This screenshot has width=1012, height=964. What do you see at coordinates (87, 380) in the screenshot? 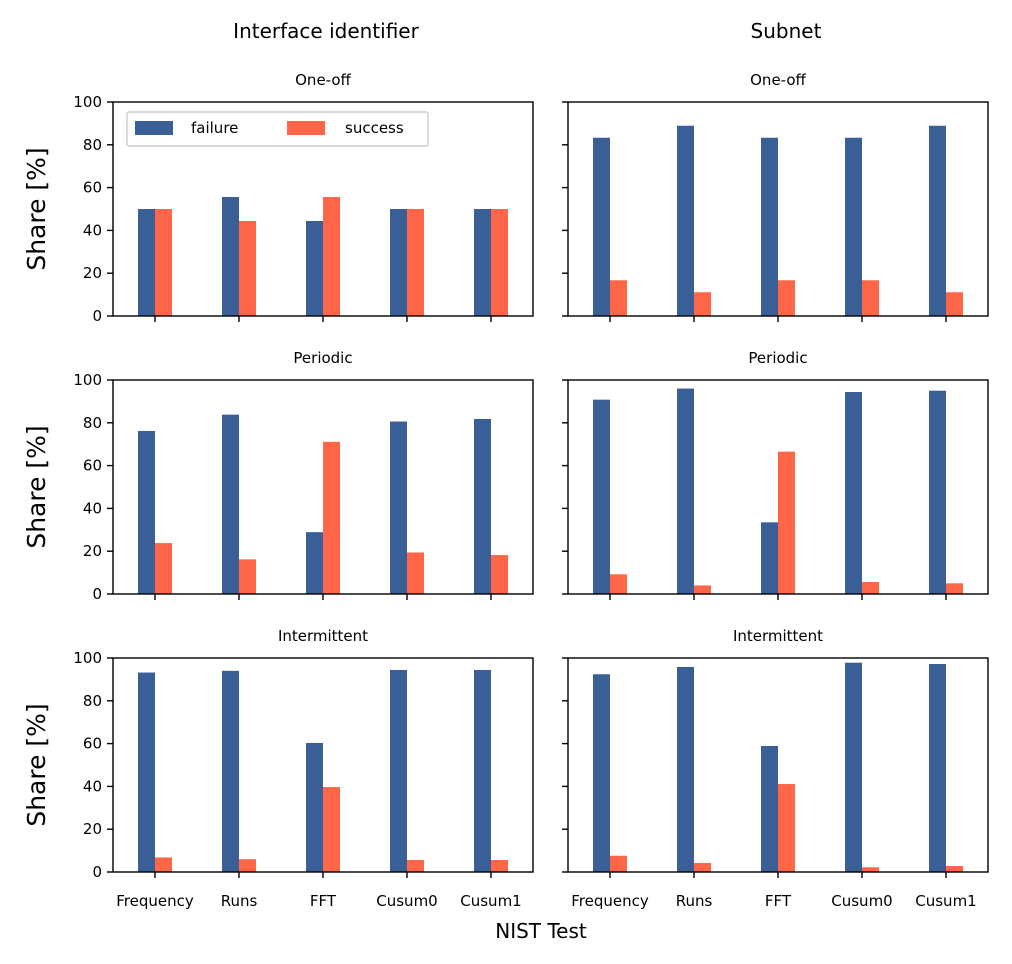
I see `panel-2-1-ytick-label-100: 100` at bounding box center [87, 380].